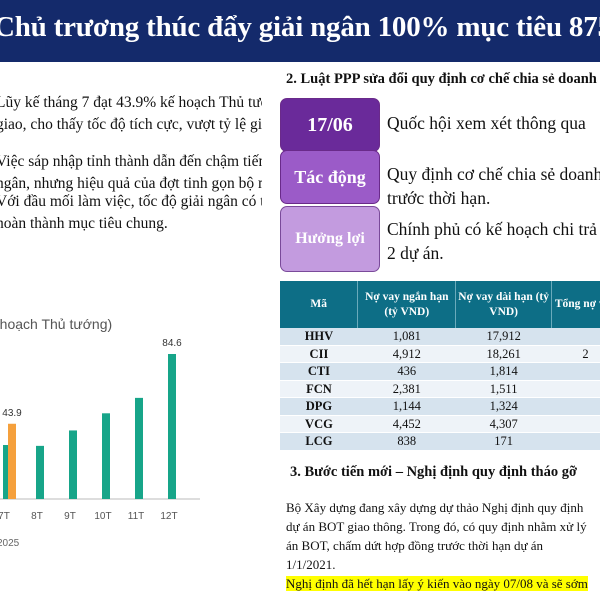 This screenshot has height=600, width=600. I want to click on table-cell-long: 1,511, so click(503, 389).